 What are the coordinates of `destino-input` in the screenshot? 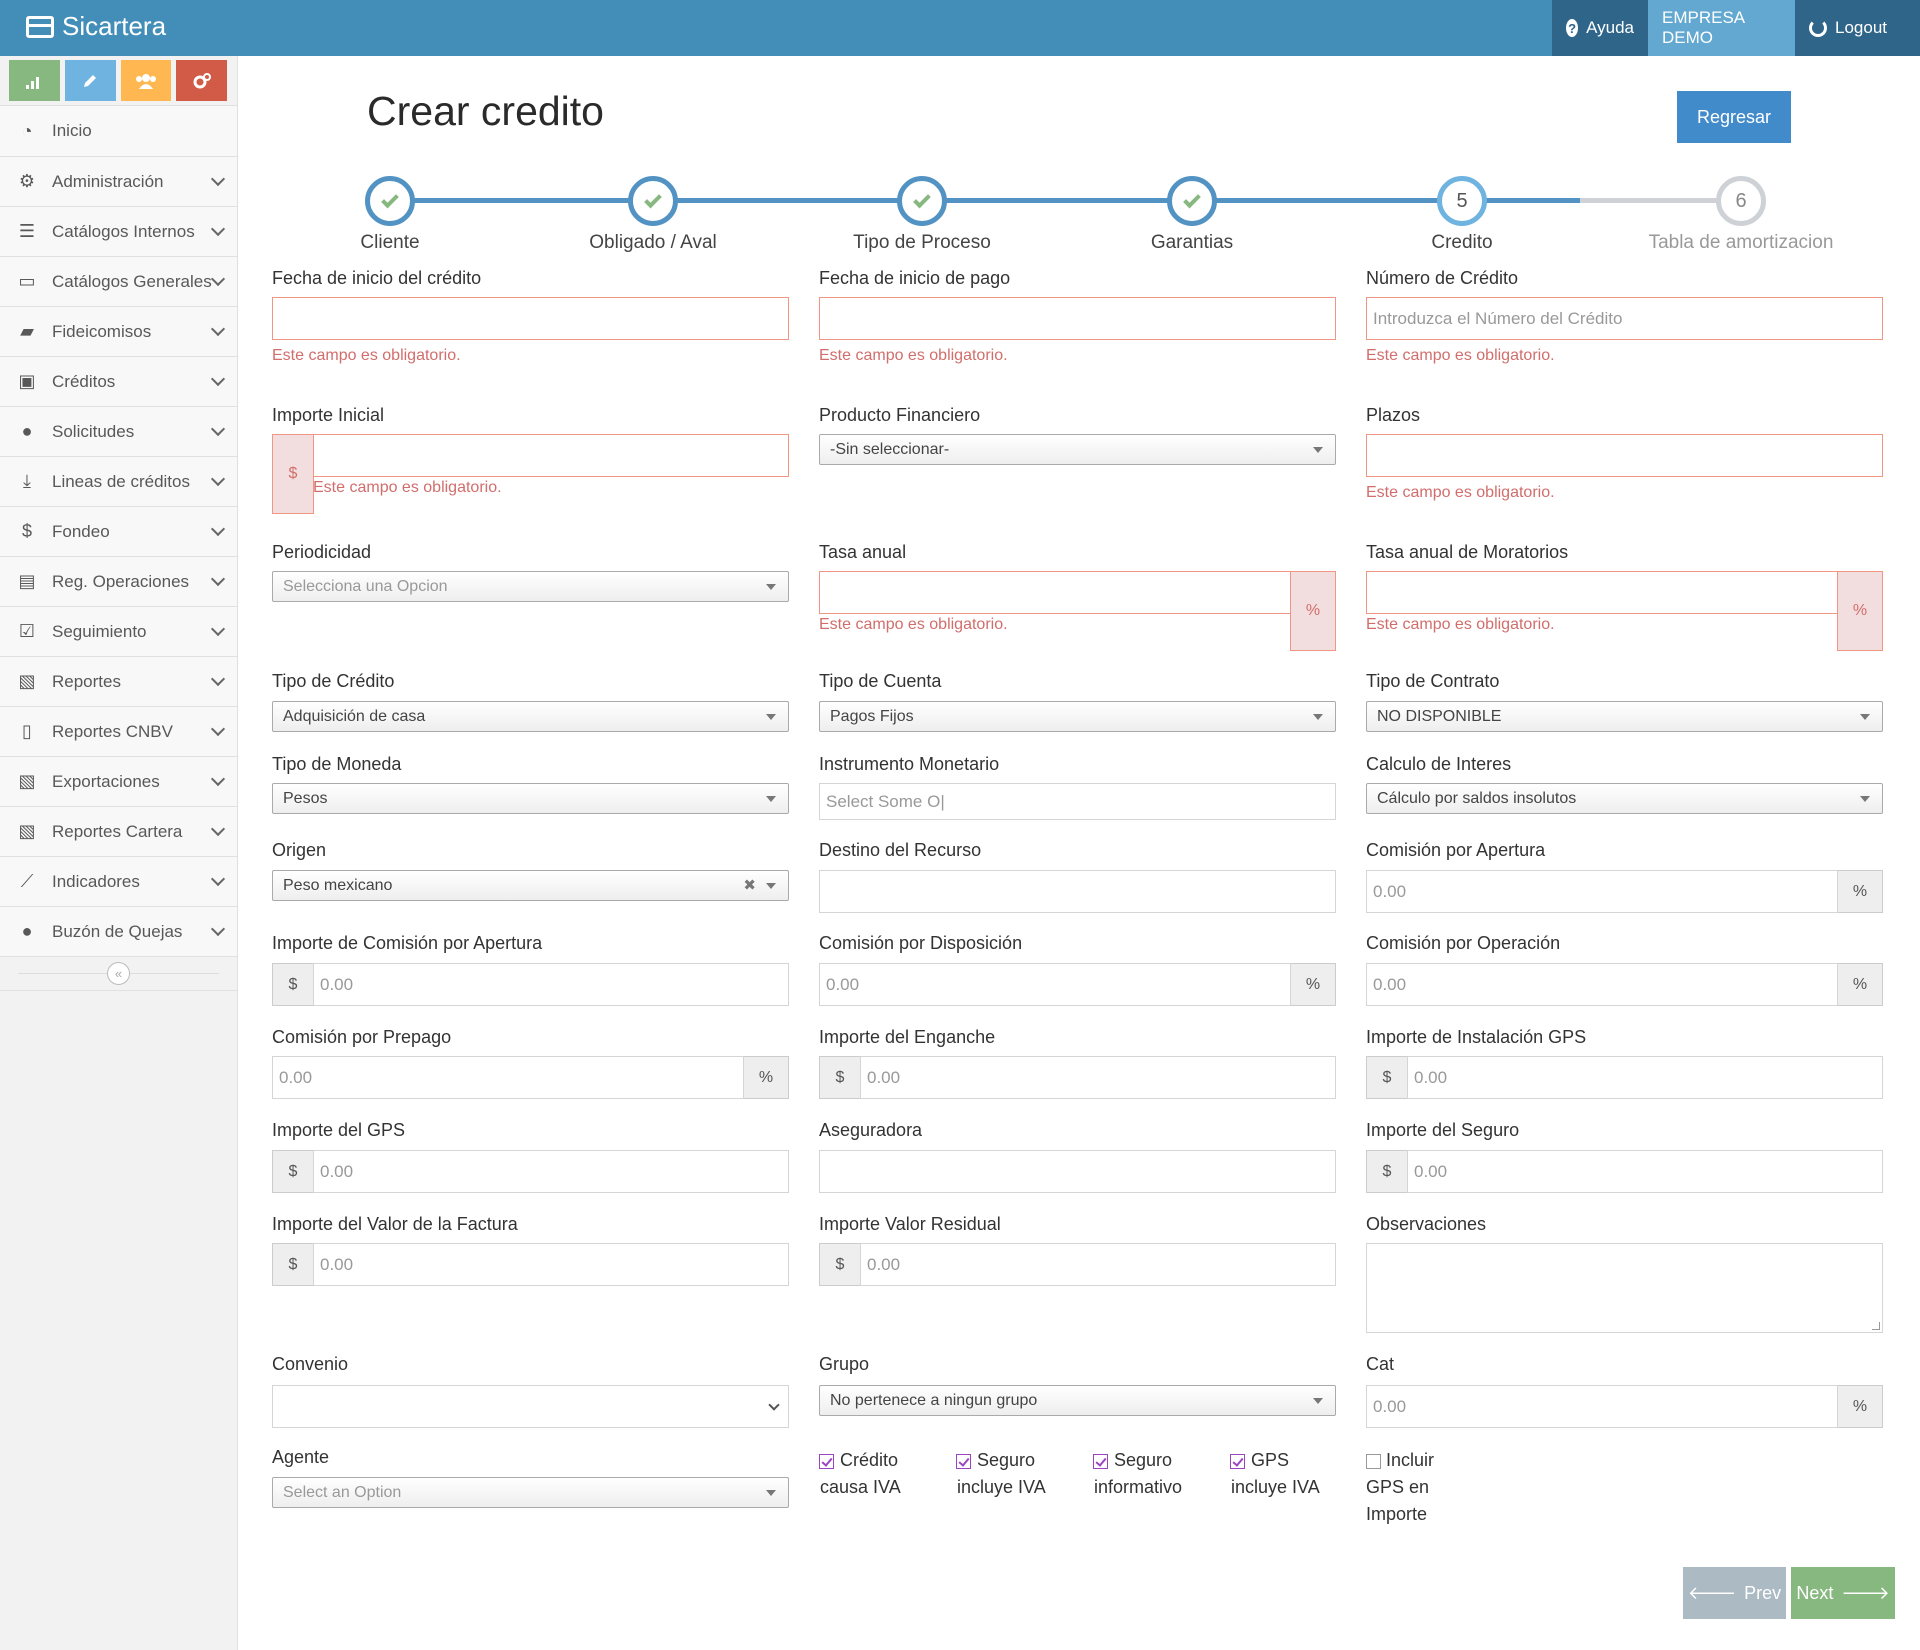 It's located at (1077, 891).